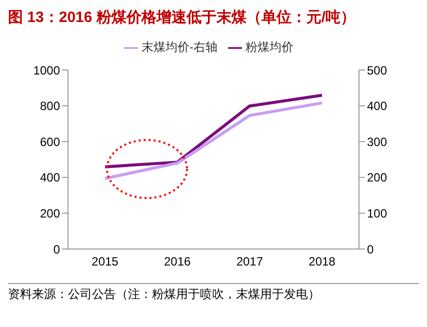 The height and width of the screenshot is (327, 427). I want to click on x-tick-label: 2015, so click(105, 261).